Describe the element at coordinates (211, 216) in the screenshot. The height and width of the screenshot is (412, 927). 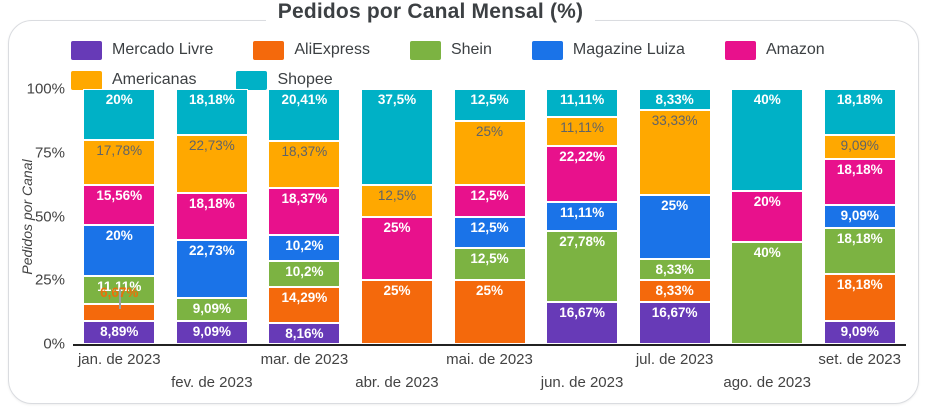
I see `segment-amazon-fev-de-2023: 18,18%` at that location.